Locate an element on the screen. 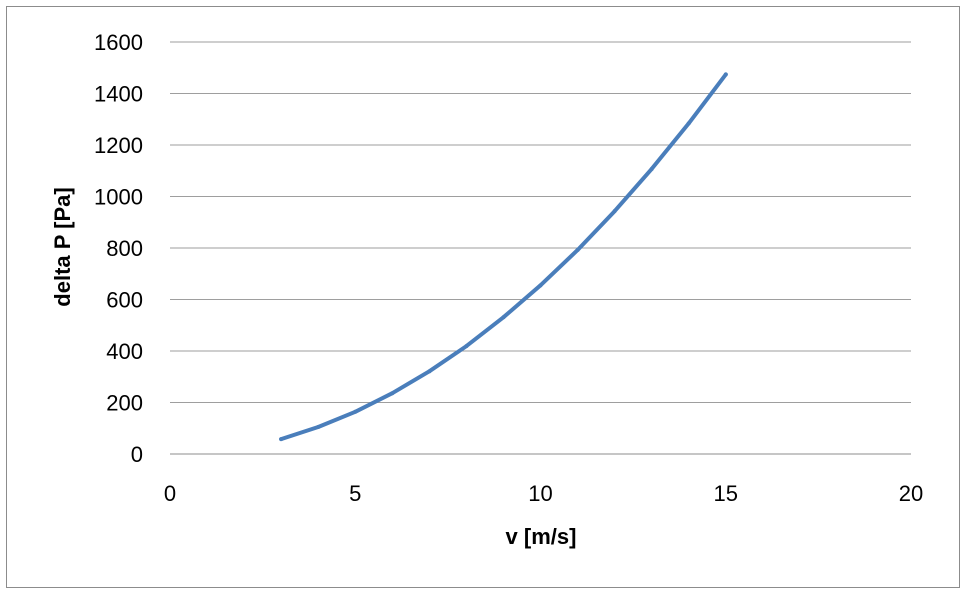  y-tick-label: 0 is located at coordinates (137, 454).